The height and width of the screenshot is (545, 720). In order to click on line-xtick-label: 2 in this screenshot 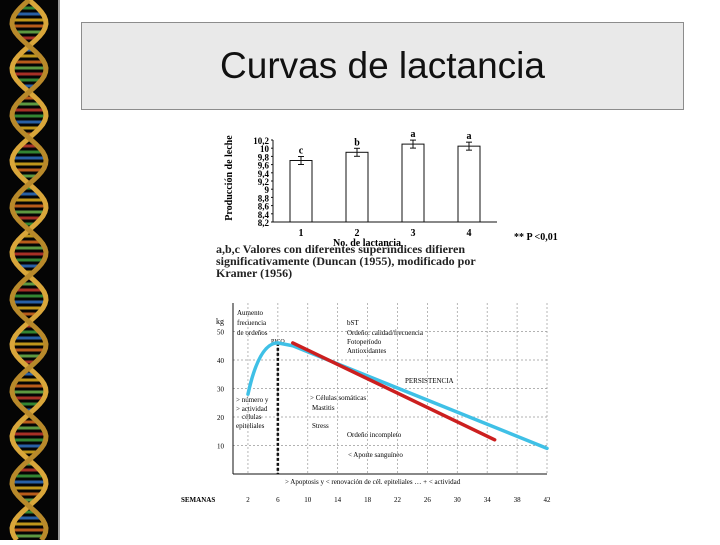, I will do `click(248, 500)`.